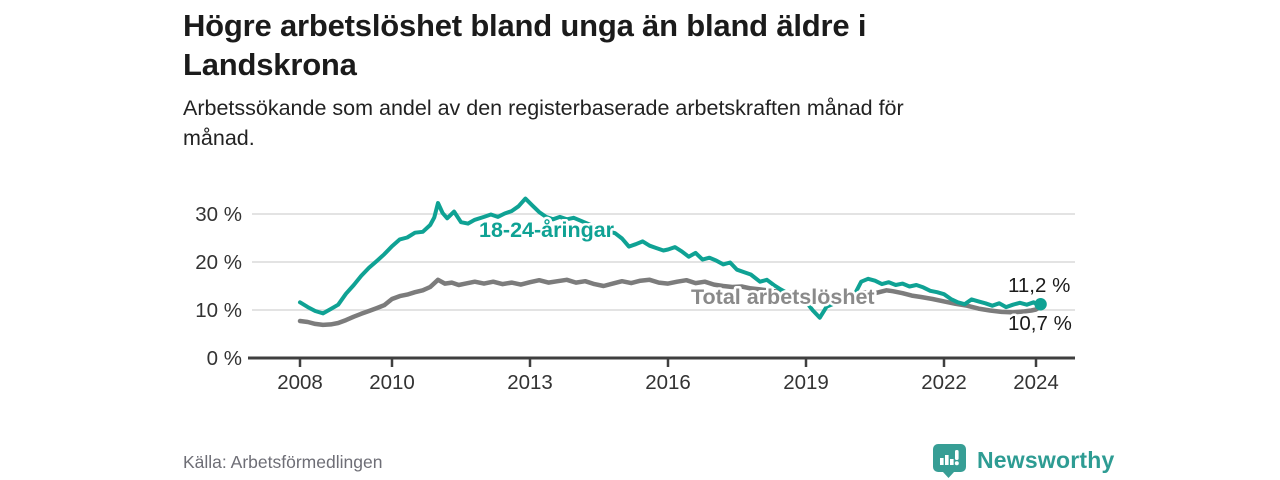 This screenshot has width=1280, height=480. What do you see at coordinates (530, 382) in the screenshot?
I see `x-tick-label-2013: 2013` at bounding box center [530, 382].